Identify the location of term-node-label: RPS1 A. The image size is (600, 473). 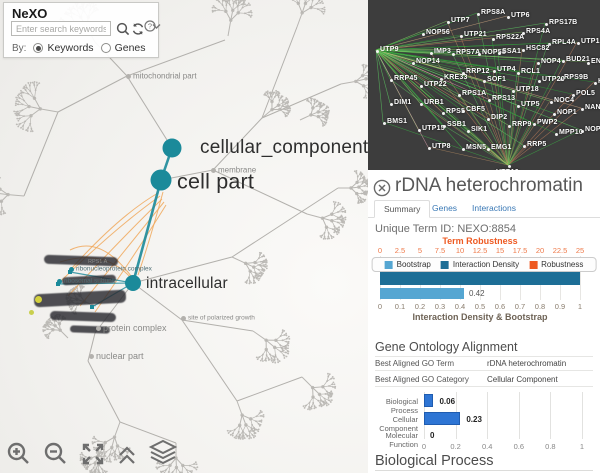
(98, 262).